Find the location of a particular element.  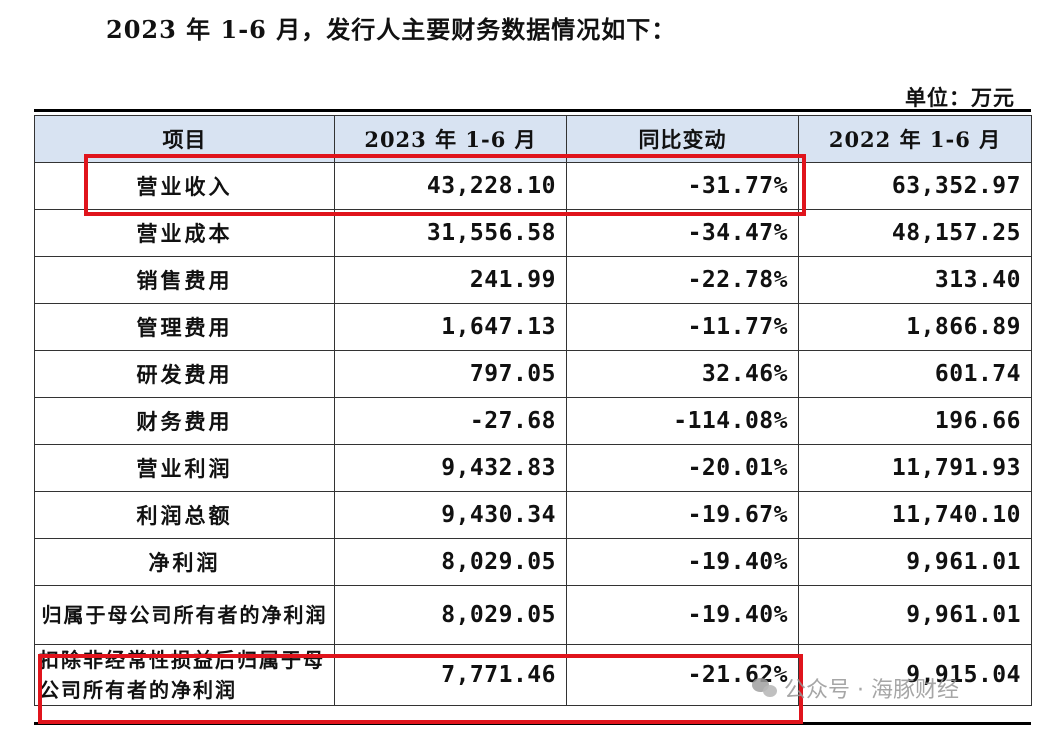

table-row: 营业利润 9,432.83 -20.01% 11,791.93 is located at coordinates (533, 468).